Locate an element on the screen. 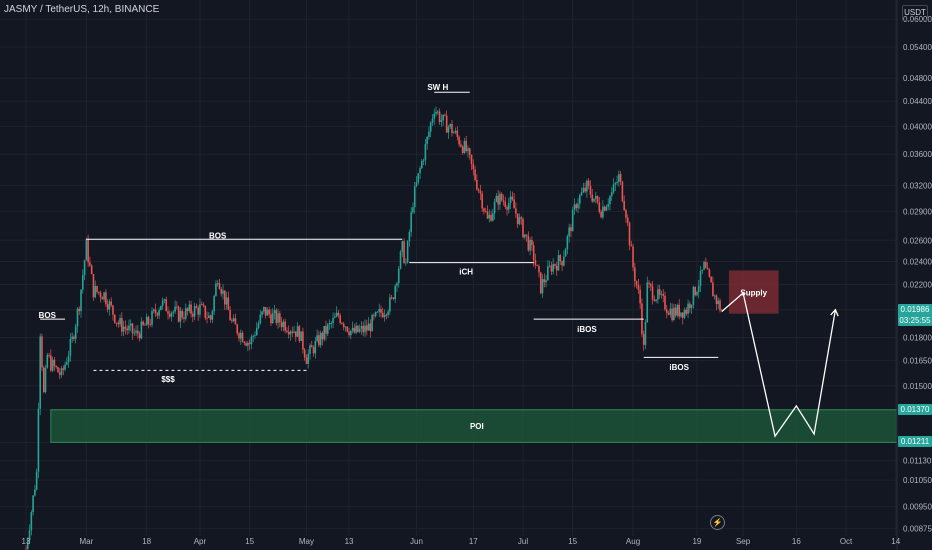 The image size is (932, 550). last-price-value: 0.01986 is located at coordinates (915, 309).